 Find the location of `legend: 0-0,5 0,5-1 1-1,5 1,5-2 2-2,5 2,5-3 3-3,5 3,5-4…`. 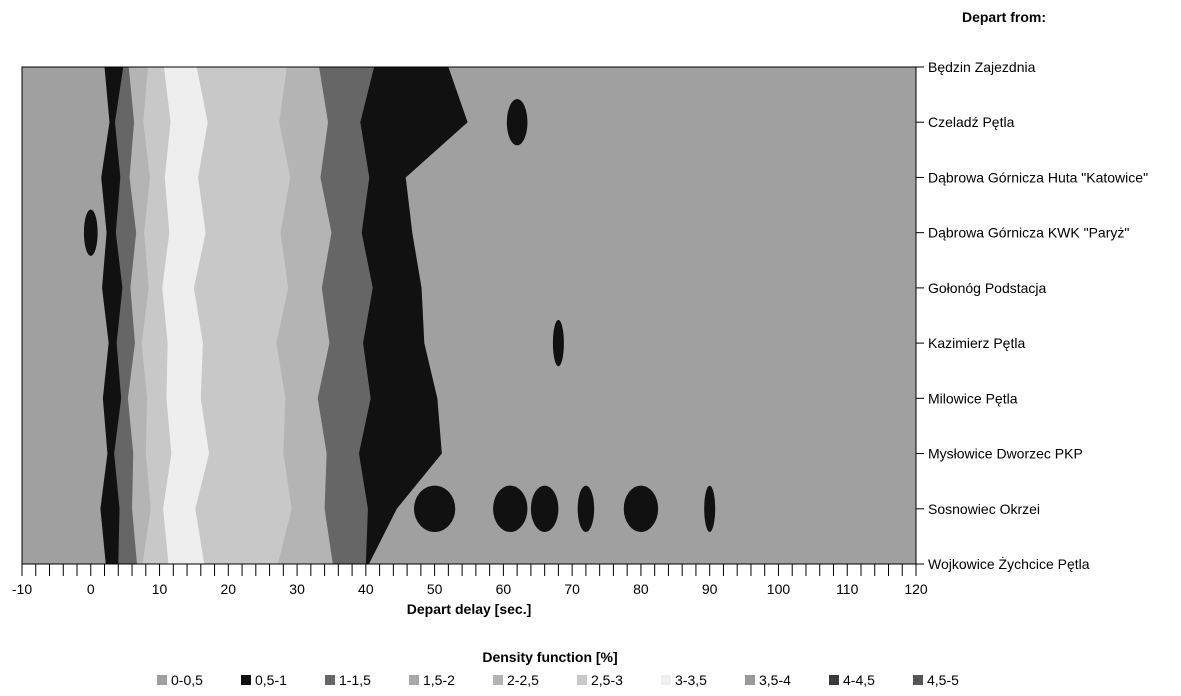

legend: 0-0,5 0,5-1 1-1,5 1,5-2 2-2,5 2,5-3 3-3,5 3,5-4… is located at coordinates (558, 680).